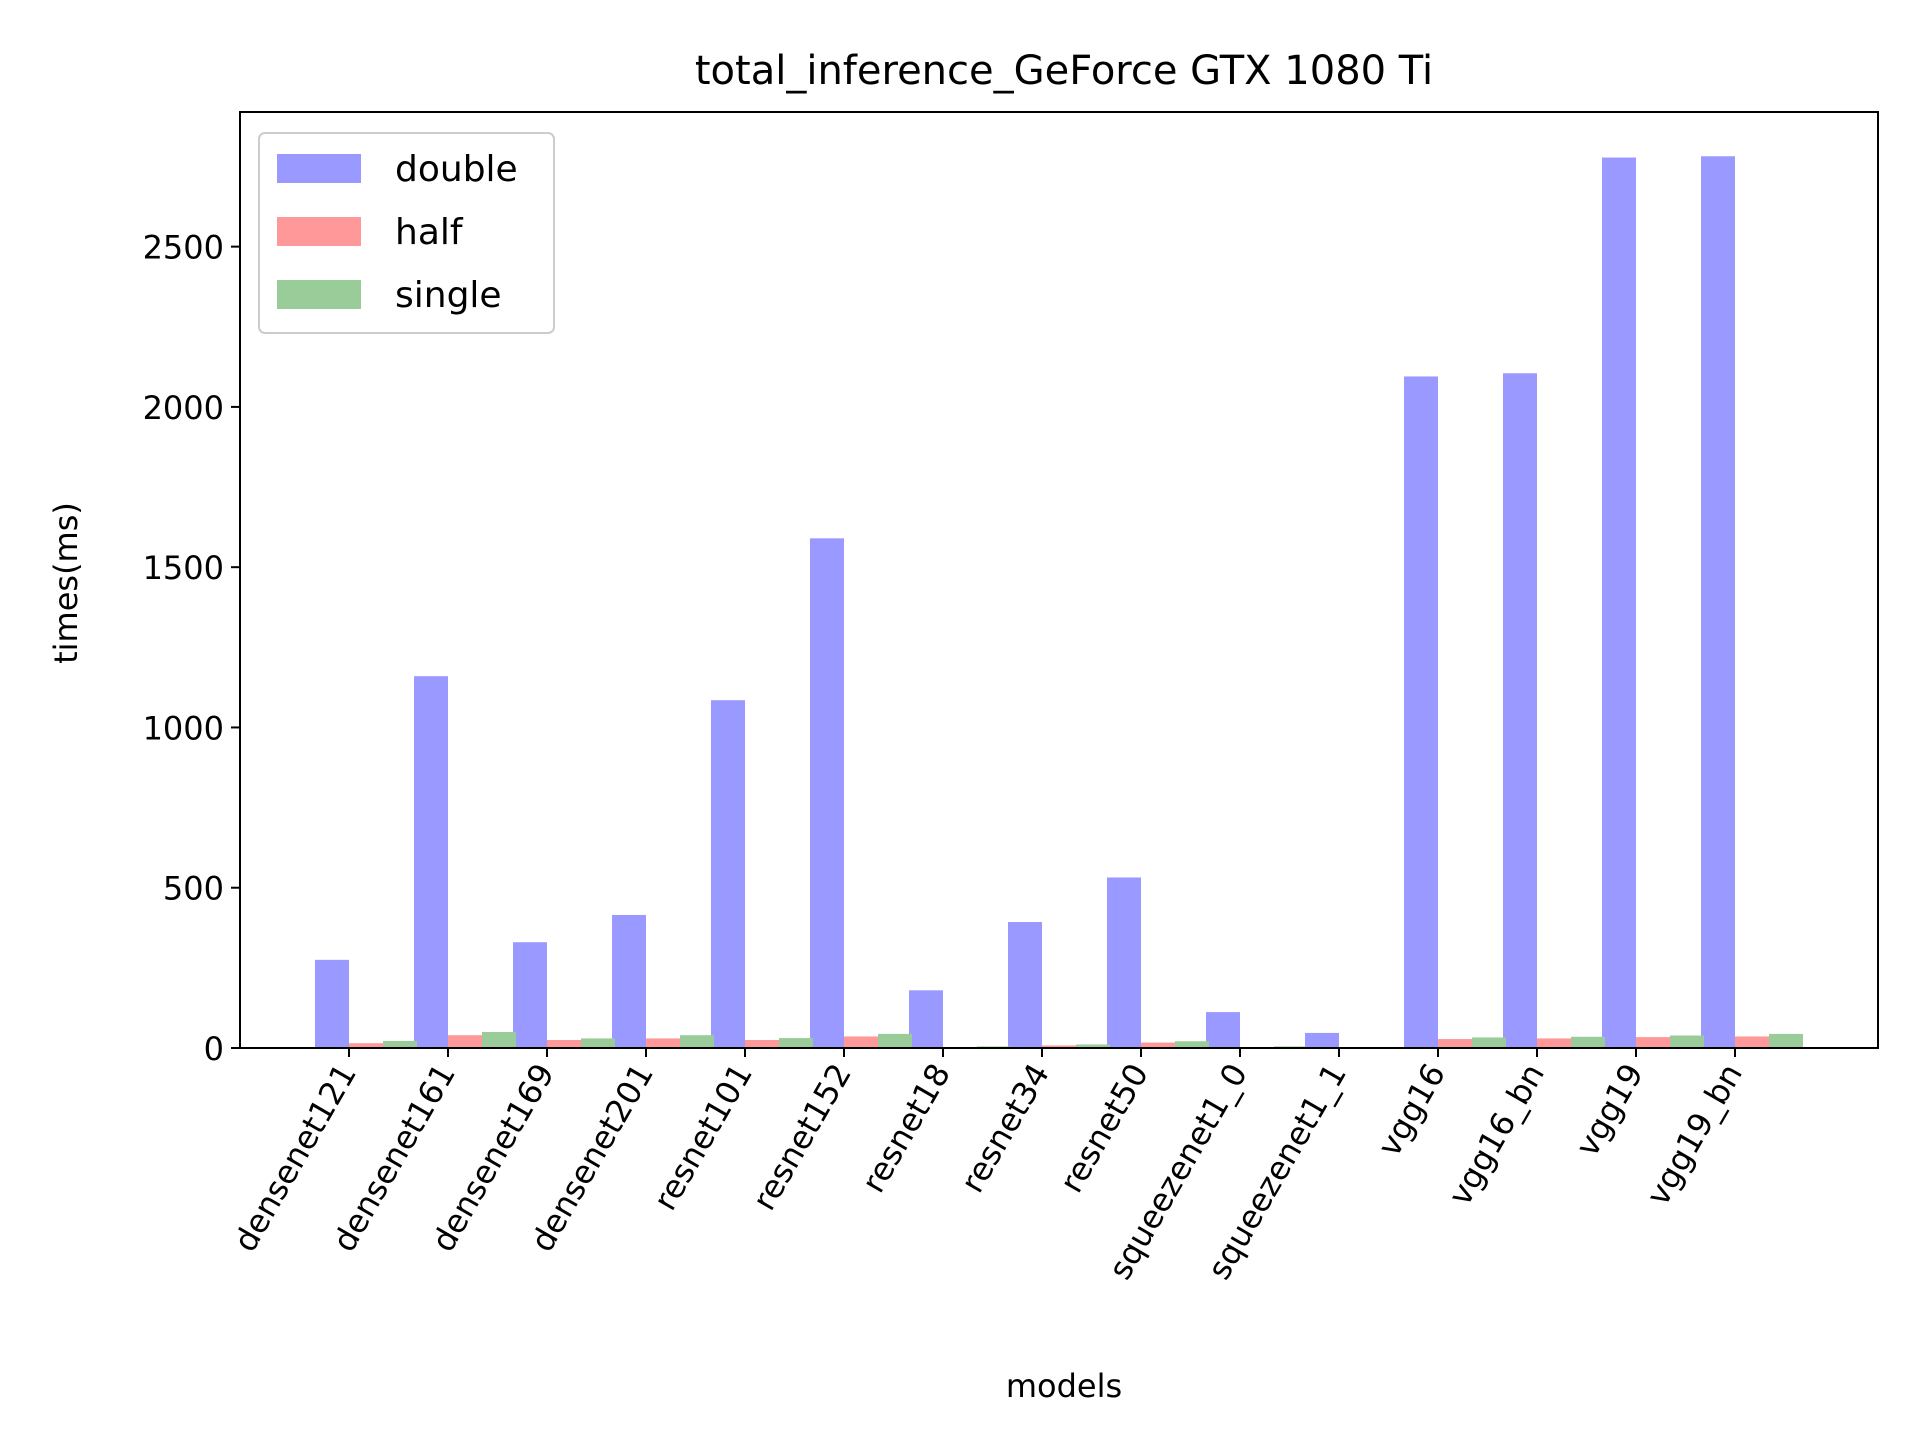 This screenshot has height=1445, width=1920. I want to click on y-tick-label: 0, so click(214, 1049).